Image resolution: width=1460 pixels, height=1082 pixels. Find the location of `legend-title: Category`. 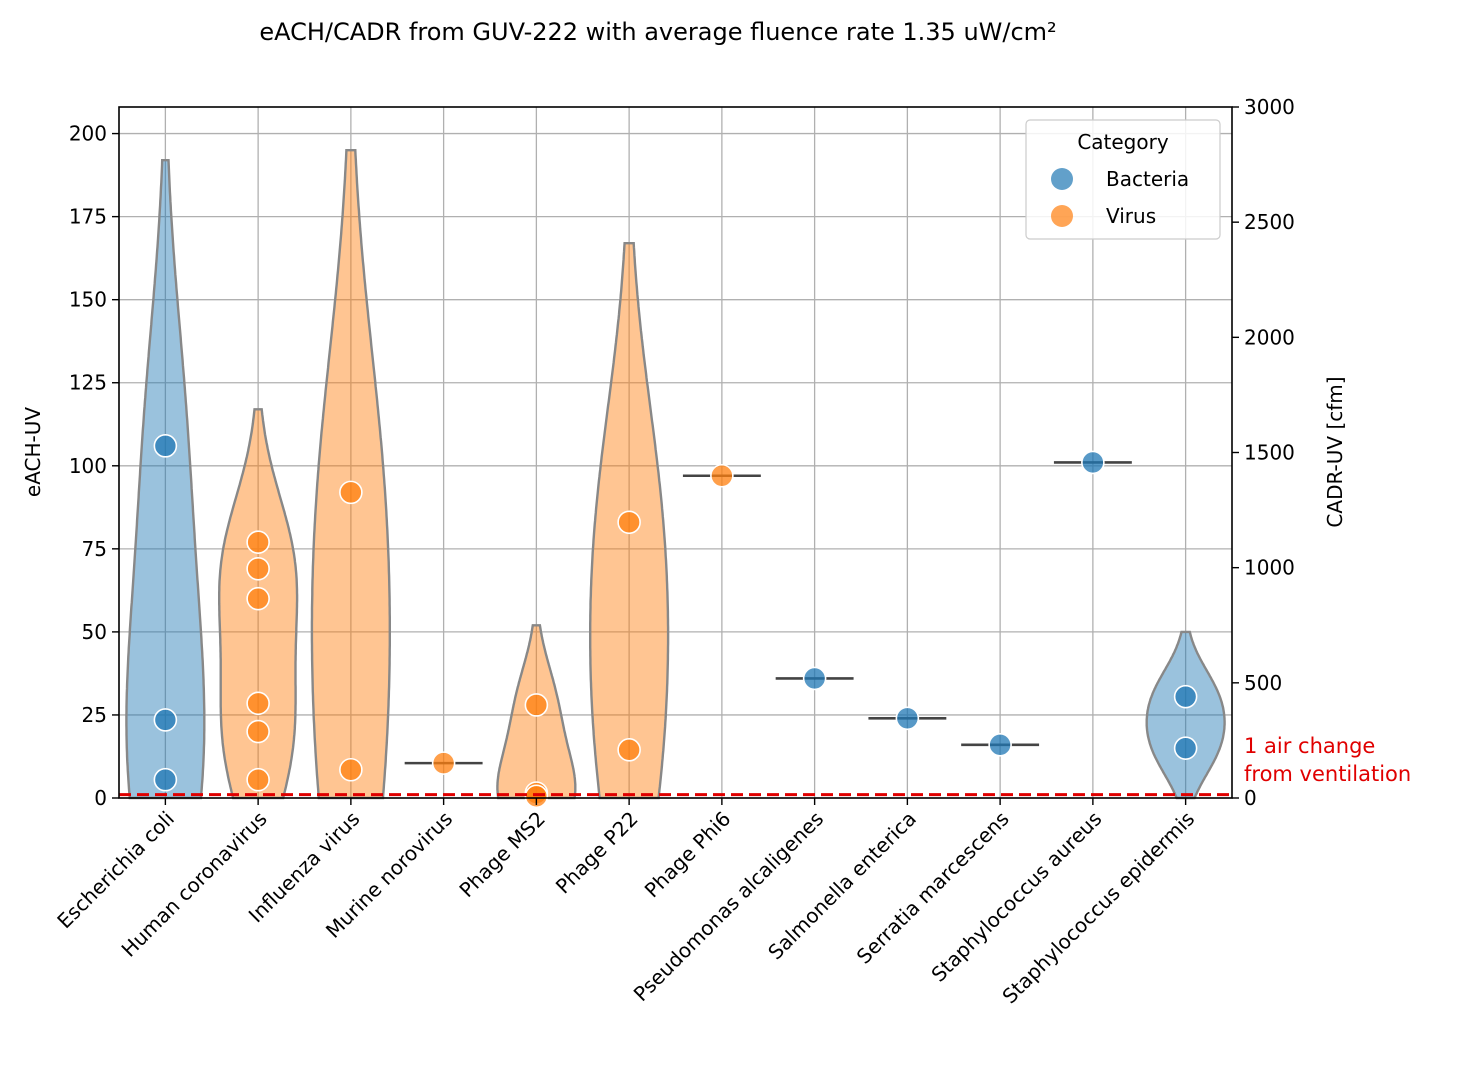

legend-title: Category is located at coordinates (1123, 142).